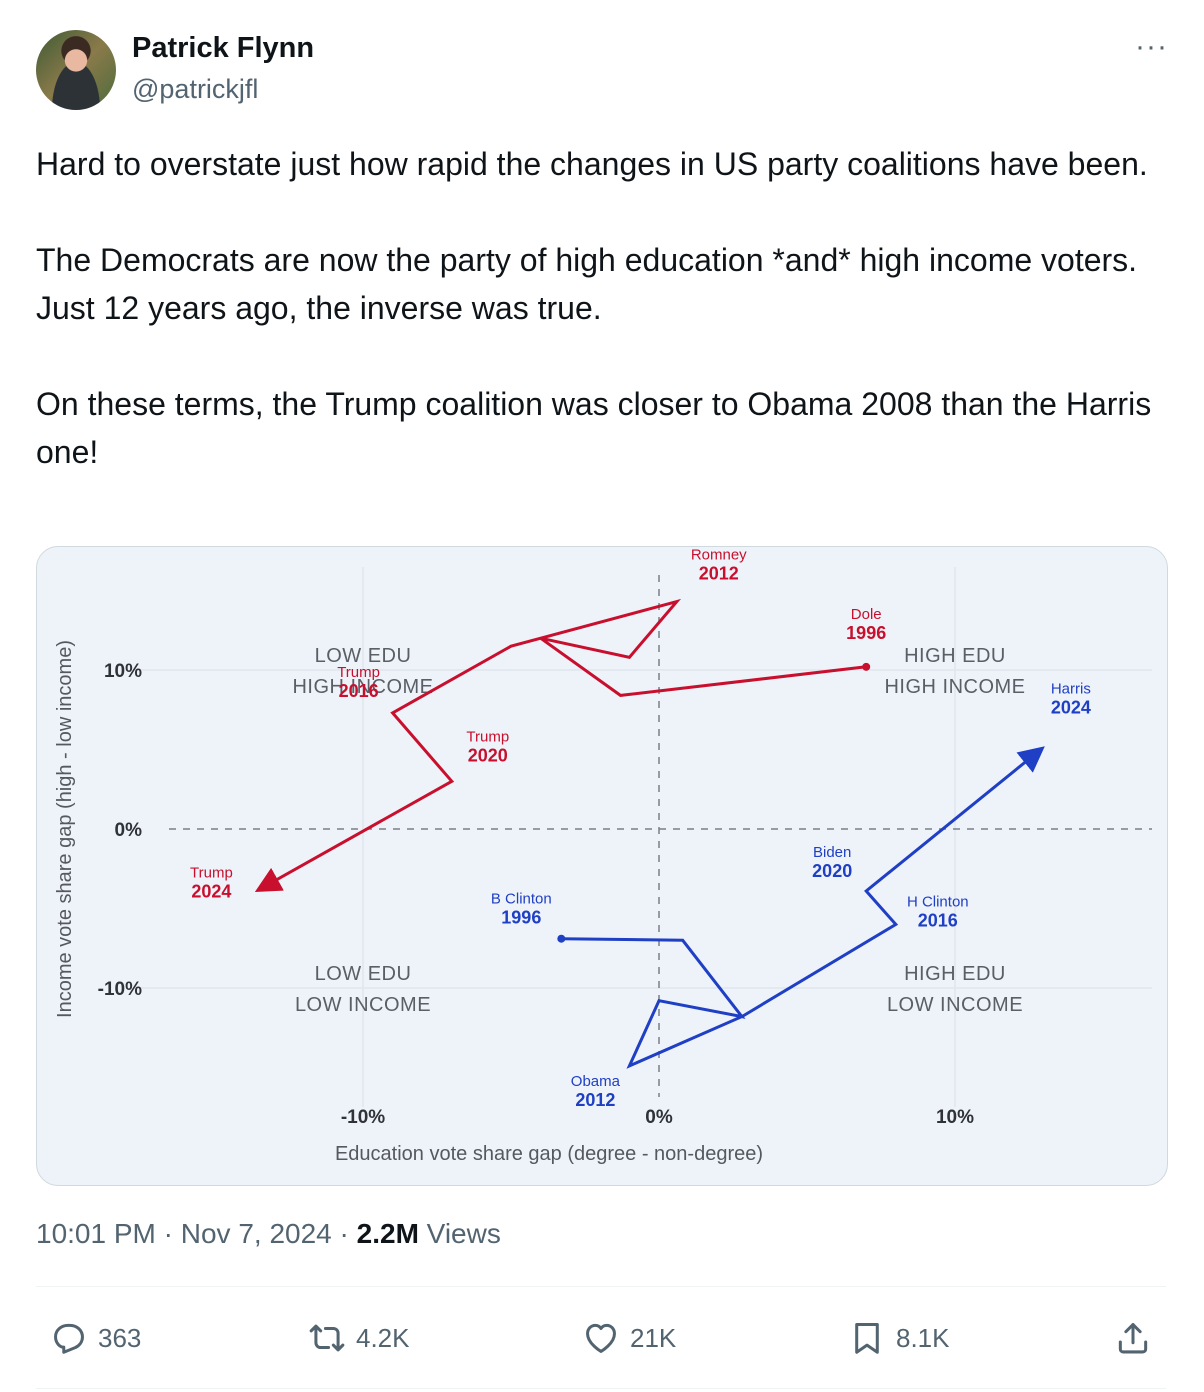 This screenshot has height=1392, width=1204. I want to click on like-count: 21K, so click(653, 1337).